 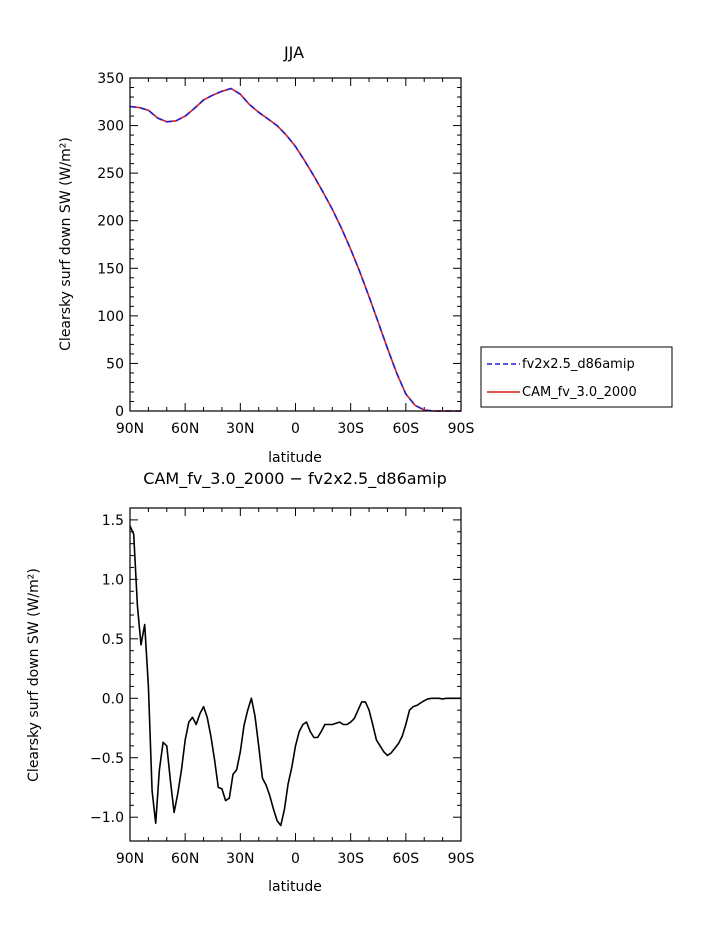 I want to click on top-y-tick-label: 0, so click(x=119, y=412).